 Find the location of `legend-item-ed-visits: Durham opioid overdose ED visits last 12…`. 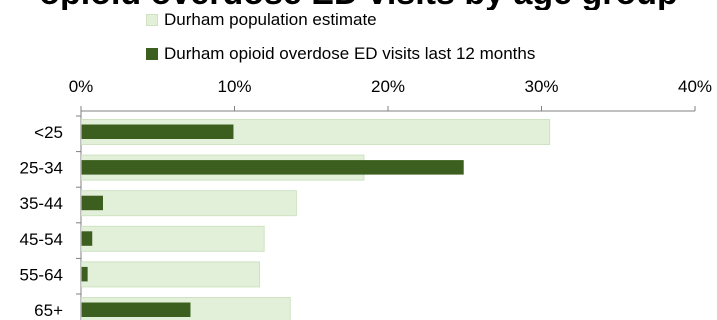

legend-item-ed-visits: Durham opioid overdose ED visits last 12… is located at coordinates (340, 54).